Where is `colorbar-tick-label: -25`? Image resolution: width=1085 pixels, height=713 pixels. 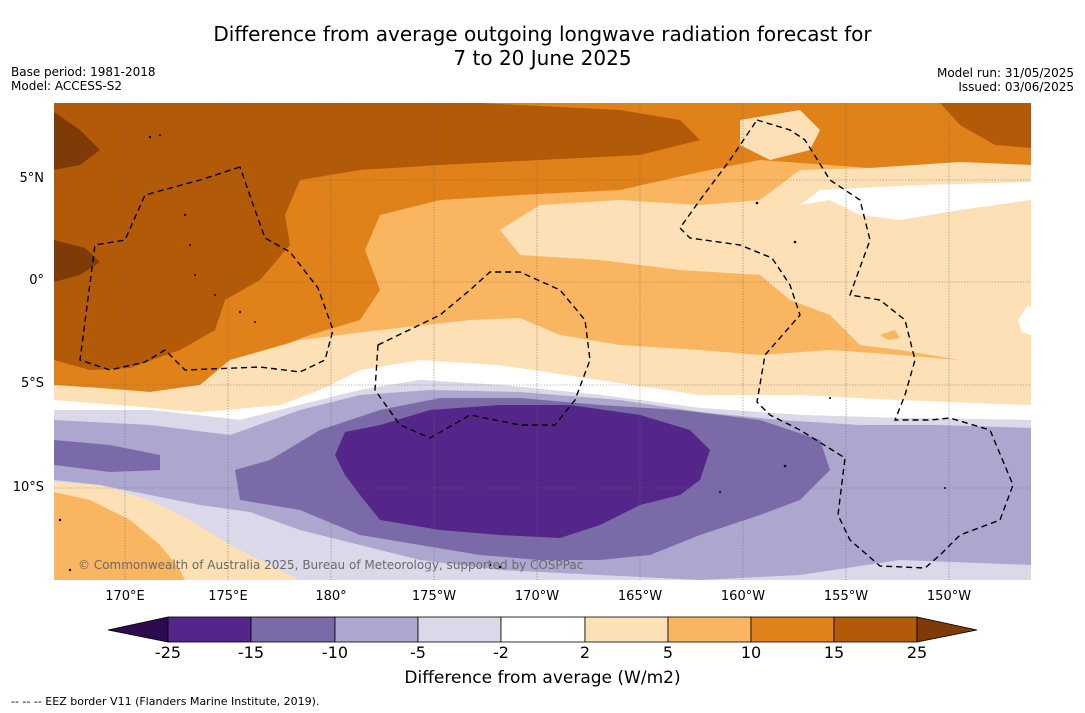
colorbar-tick-label: -25 is located at coordinates (168, 652).